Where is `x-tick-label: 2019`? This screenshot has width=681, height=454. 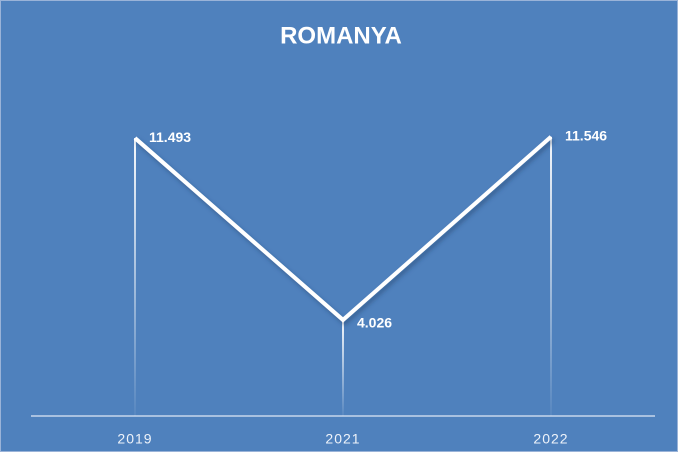
x-tick-label: 2019 is located at coordinates (134, 439).